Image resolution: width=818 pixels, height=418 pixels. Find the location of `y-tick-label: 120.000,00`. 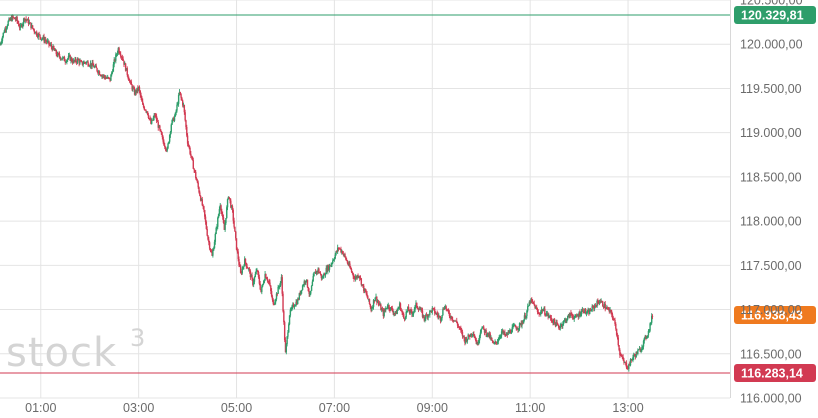

y-tick-label: 120.000,00 is located at coordinates (771, 45).